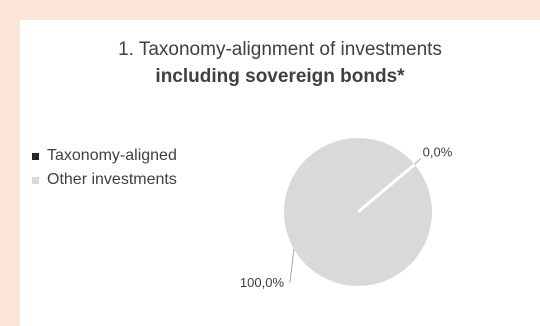 The height and width of the screenshot is (326, 540). I want to click on data-label-taxonomy-aligned: 0,0%, so click(438, 151).